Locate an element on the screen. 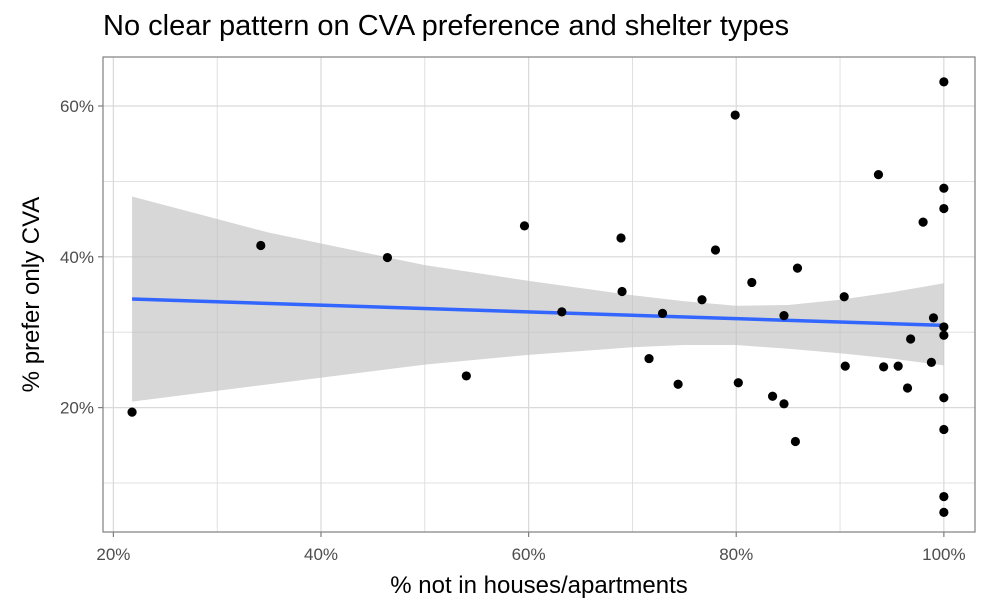 The height and width of the screenshot is (613, 991). x-tick-label: 20% is located at coordinates (113, 554).